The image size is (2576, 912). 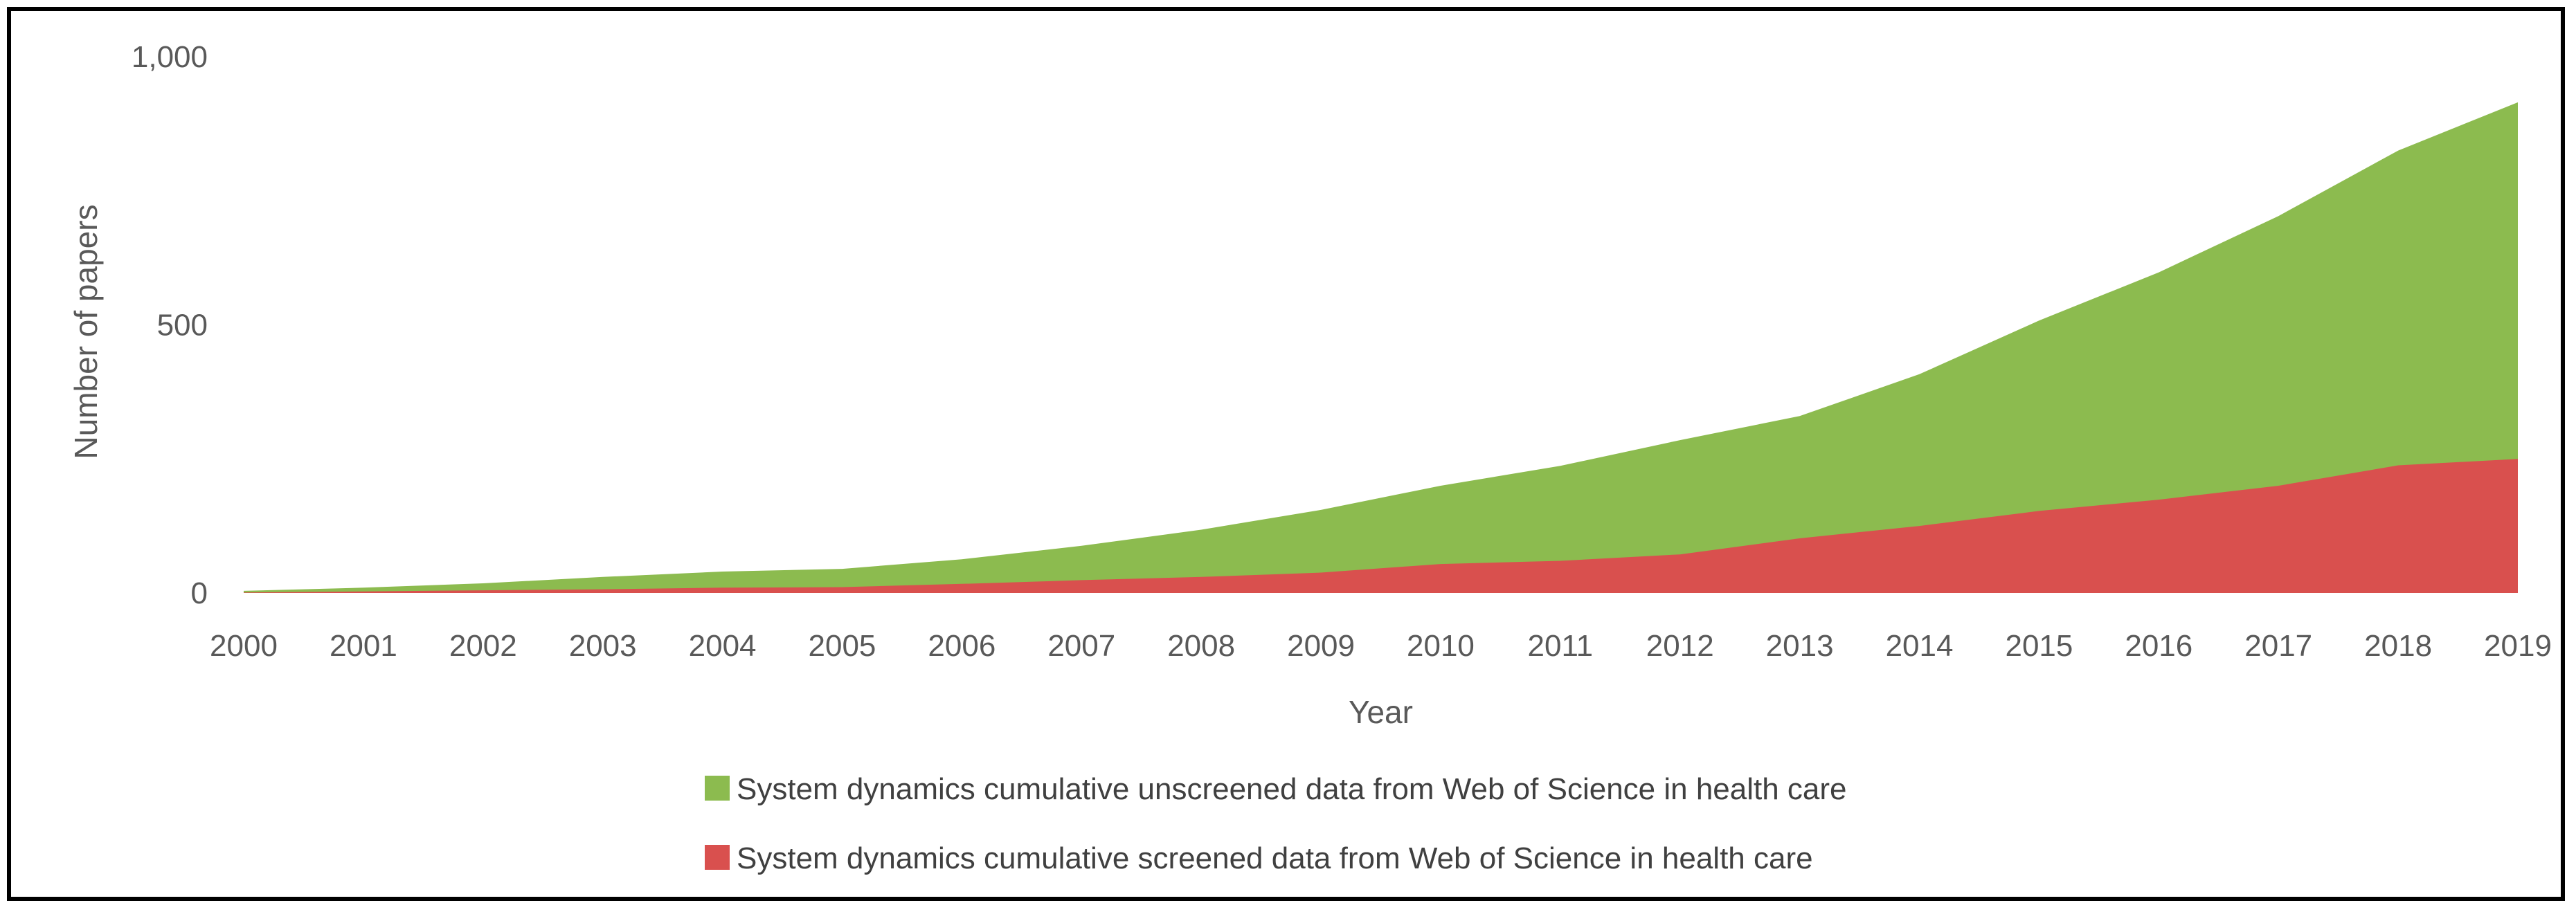 I want to click on x-tick-label: 2019, so click(x=2518, y=646).